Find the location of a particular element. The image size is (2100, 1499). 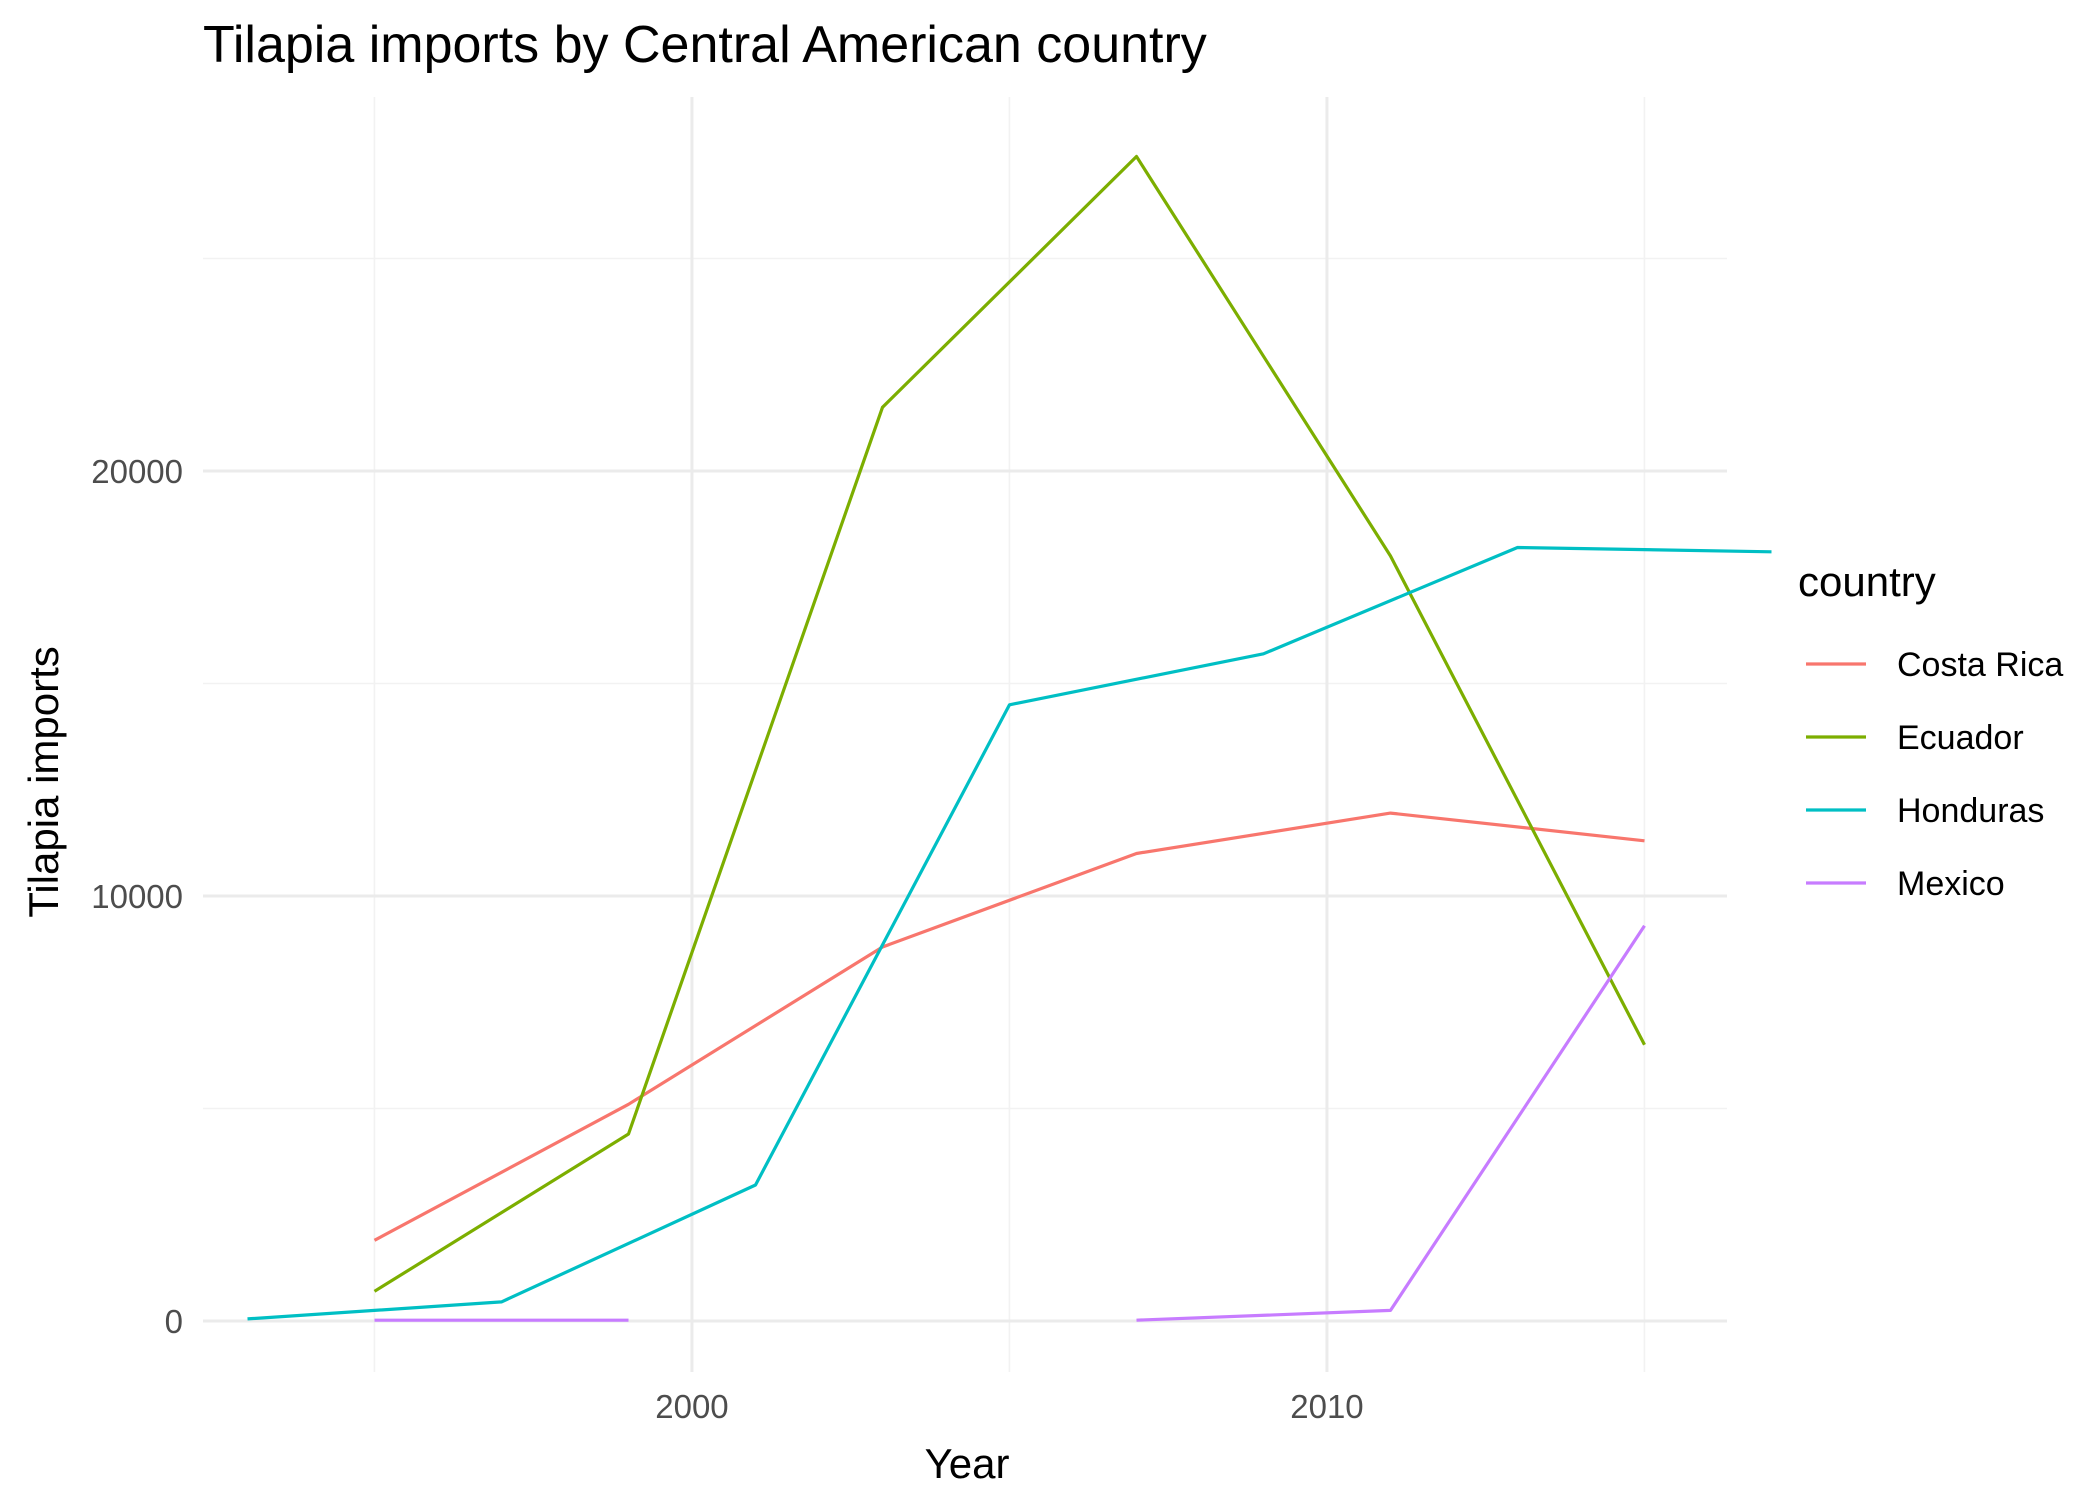

y-tick-label: 10000 is located at coordinates (137, 896).